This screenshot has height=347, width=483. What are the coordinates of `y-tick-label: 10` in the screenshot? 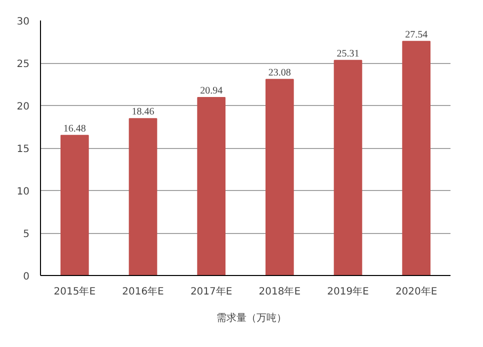 It's located at (23, 192).